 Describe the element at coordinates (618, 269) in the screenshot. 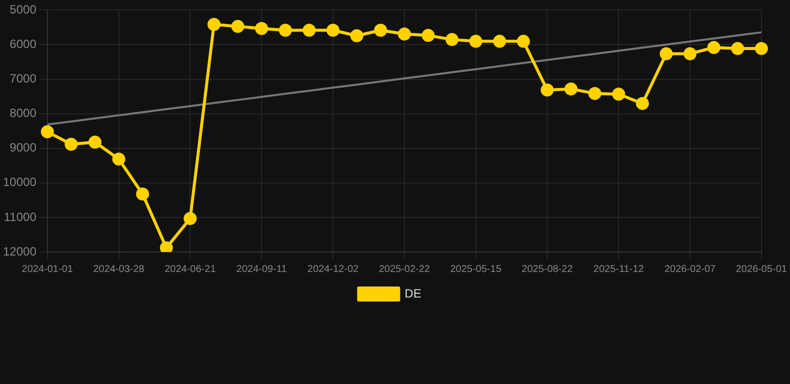

I see `x-tick-label: 2025-11-12` at that location.